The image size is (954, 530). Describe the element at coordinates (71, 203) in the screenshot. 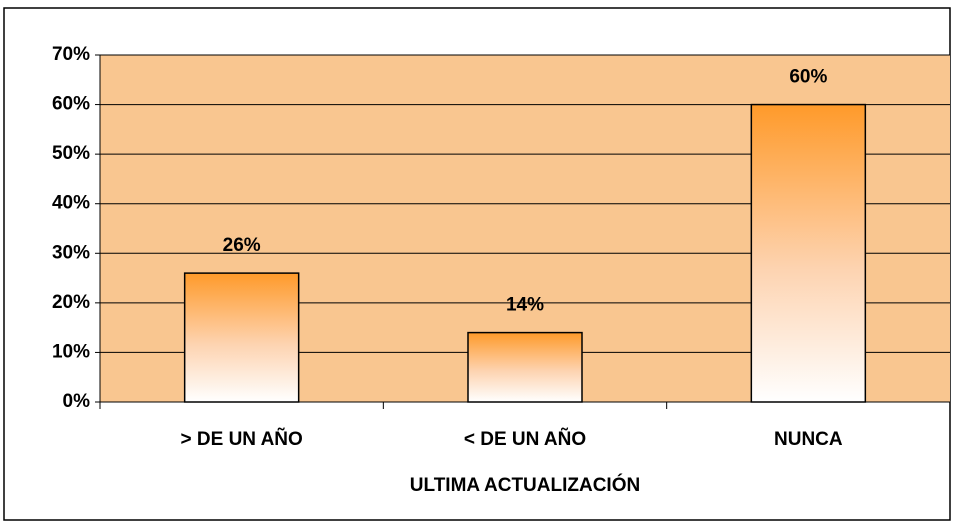

I see `y-tick-label: 40%` at that location.